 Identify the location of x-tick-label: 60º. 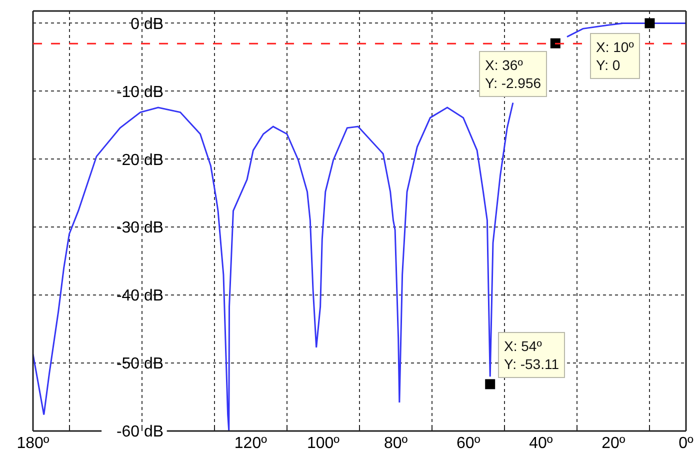
(468, 443).